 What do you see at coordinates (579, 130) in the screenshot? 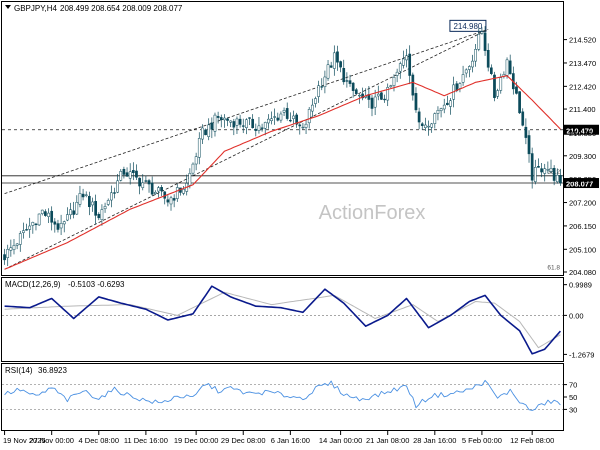
I see `level-price-tag-text: 210.470` at bounding box center [579, 130].